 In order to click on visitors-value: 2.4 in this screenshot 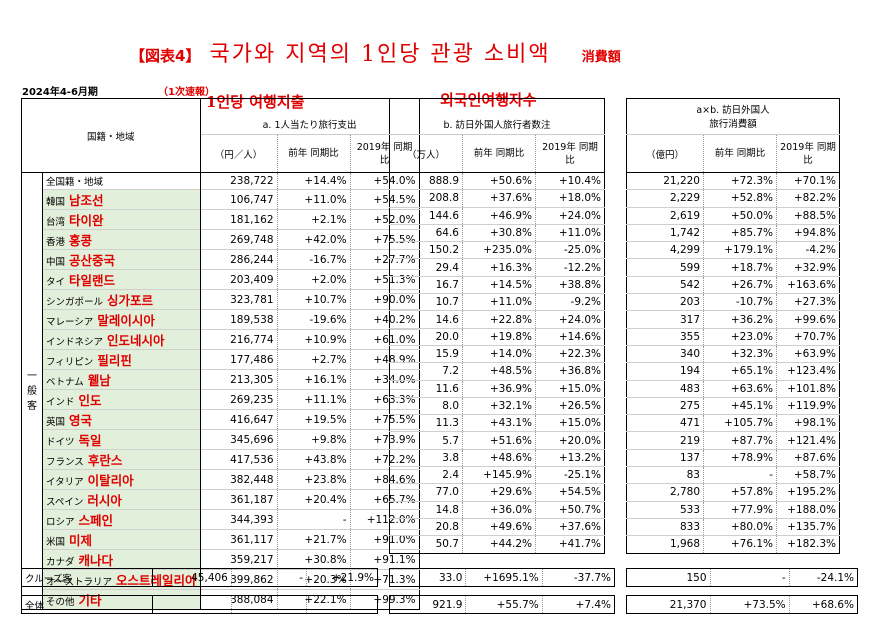, I will do `click(426, 475)`.